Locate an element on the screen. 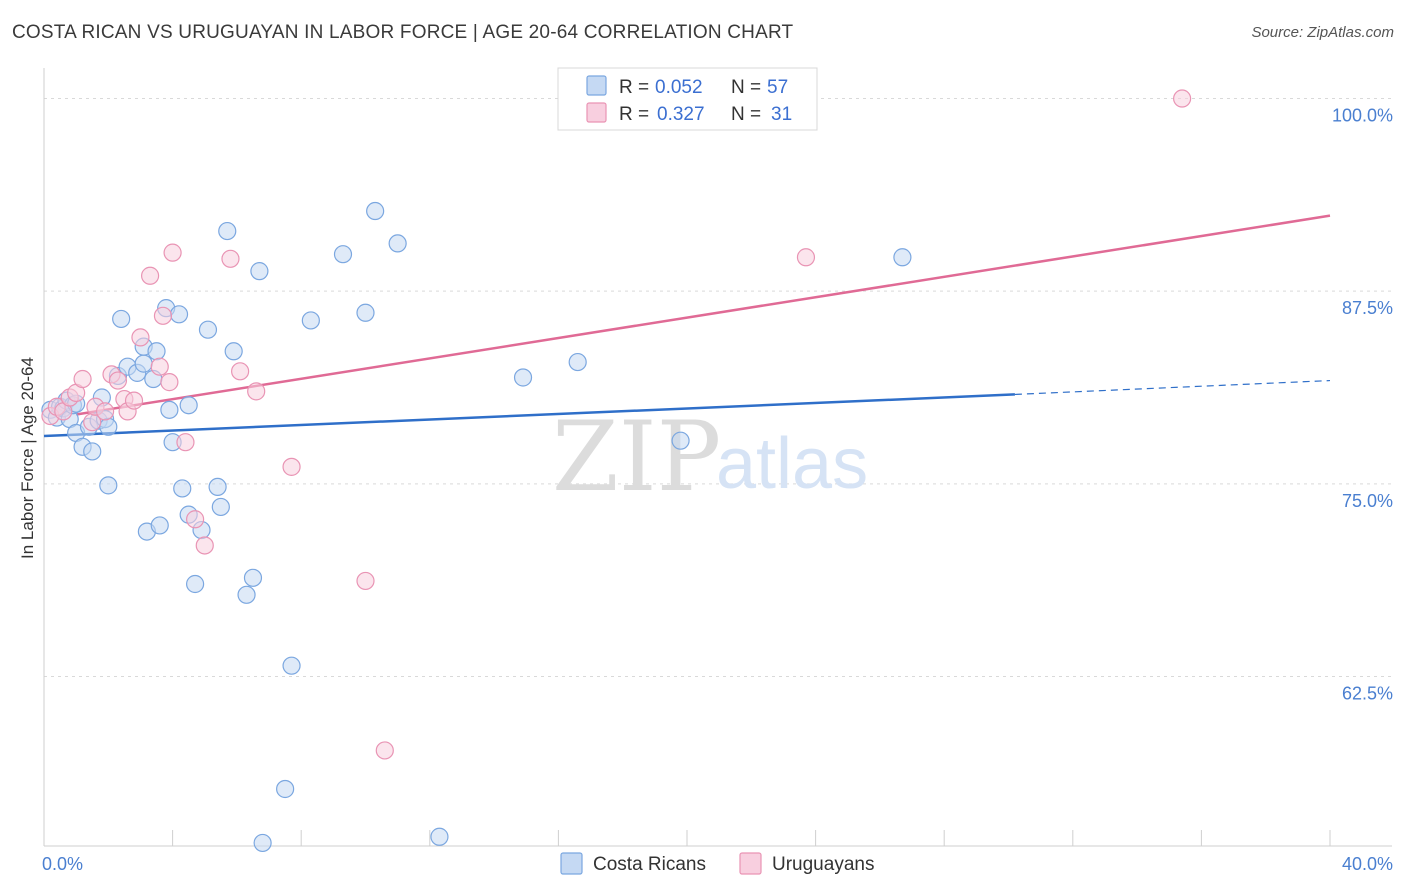  bottom-legend: Costa Ricans Uruguayans is located at coordinates (717, 863).